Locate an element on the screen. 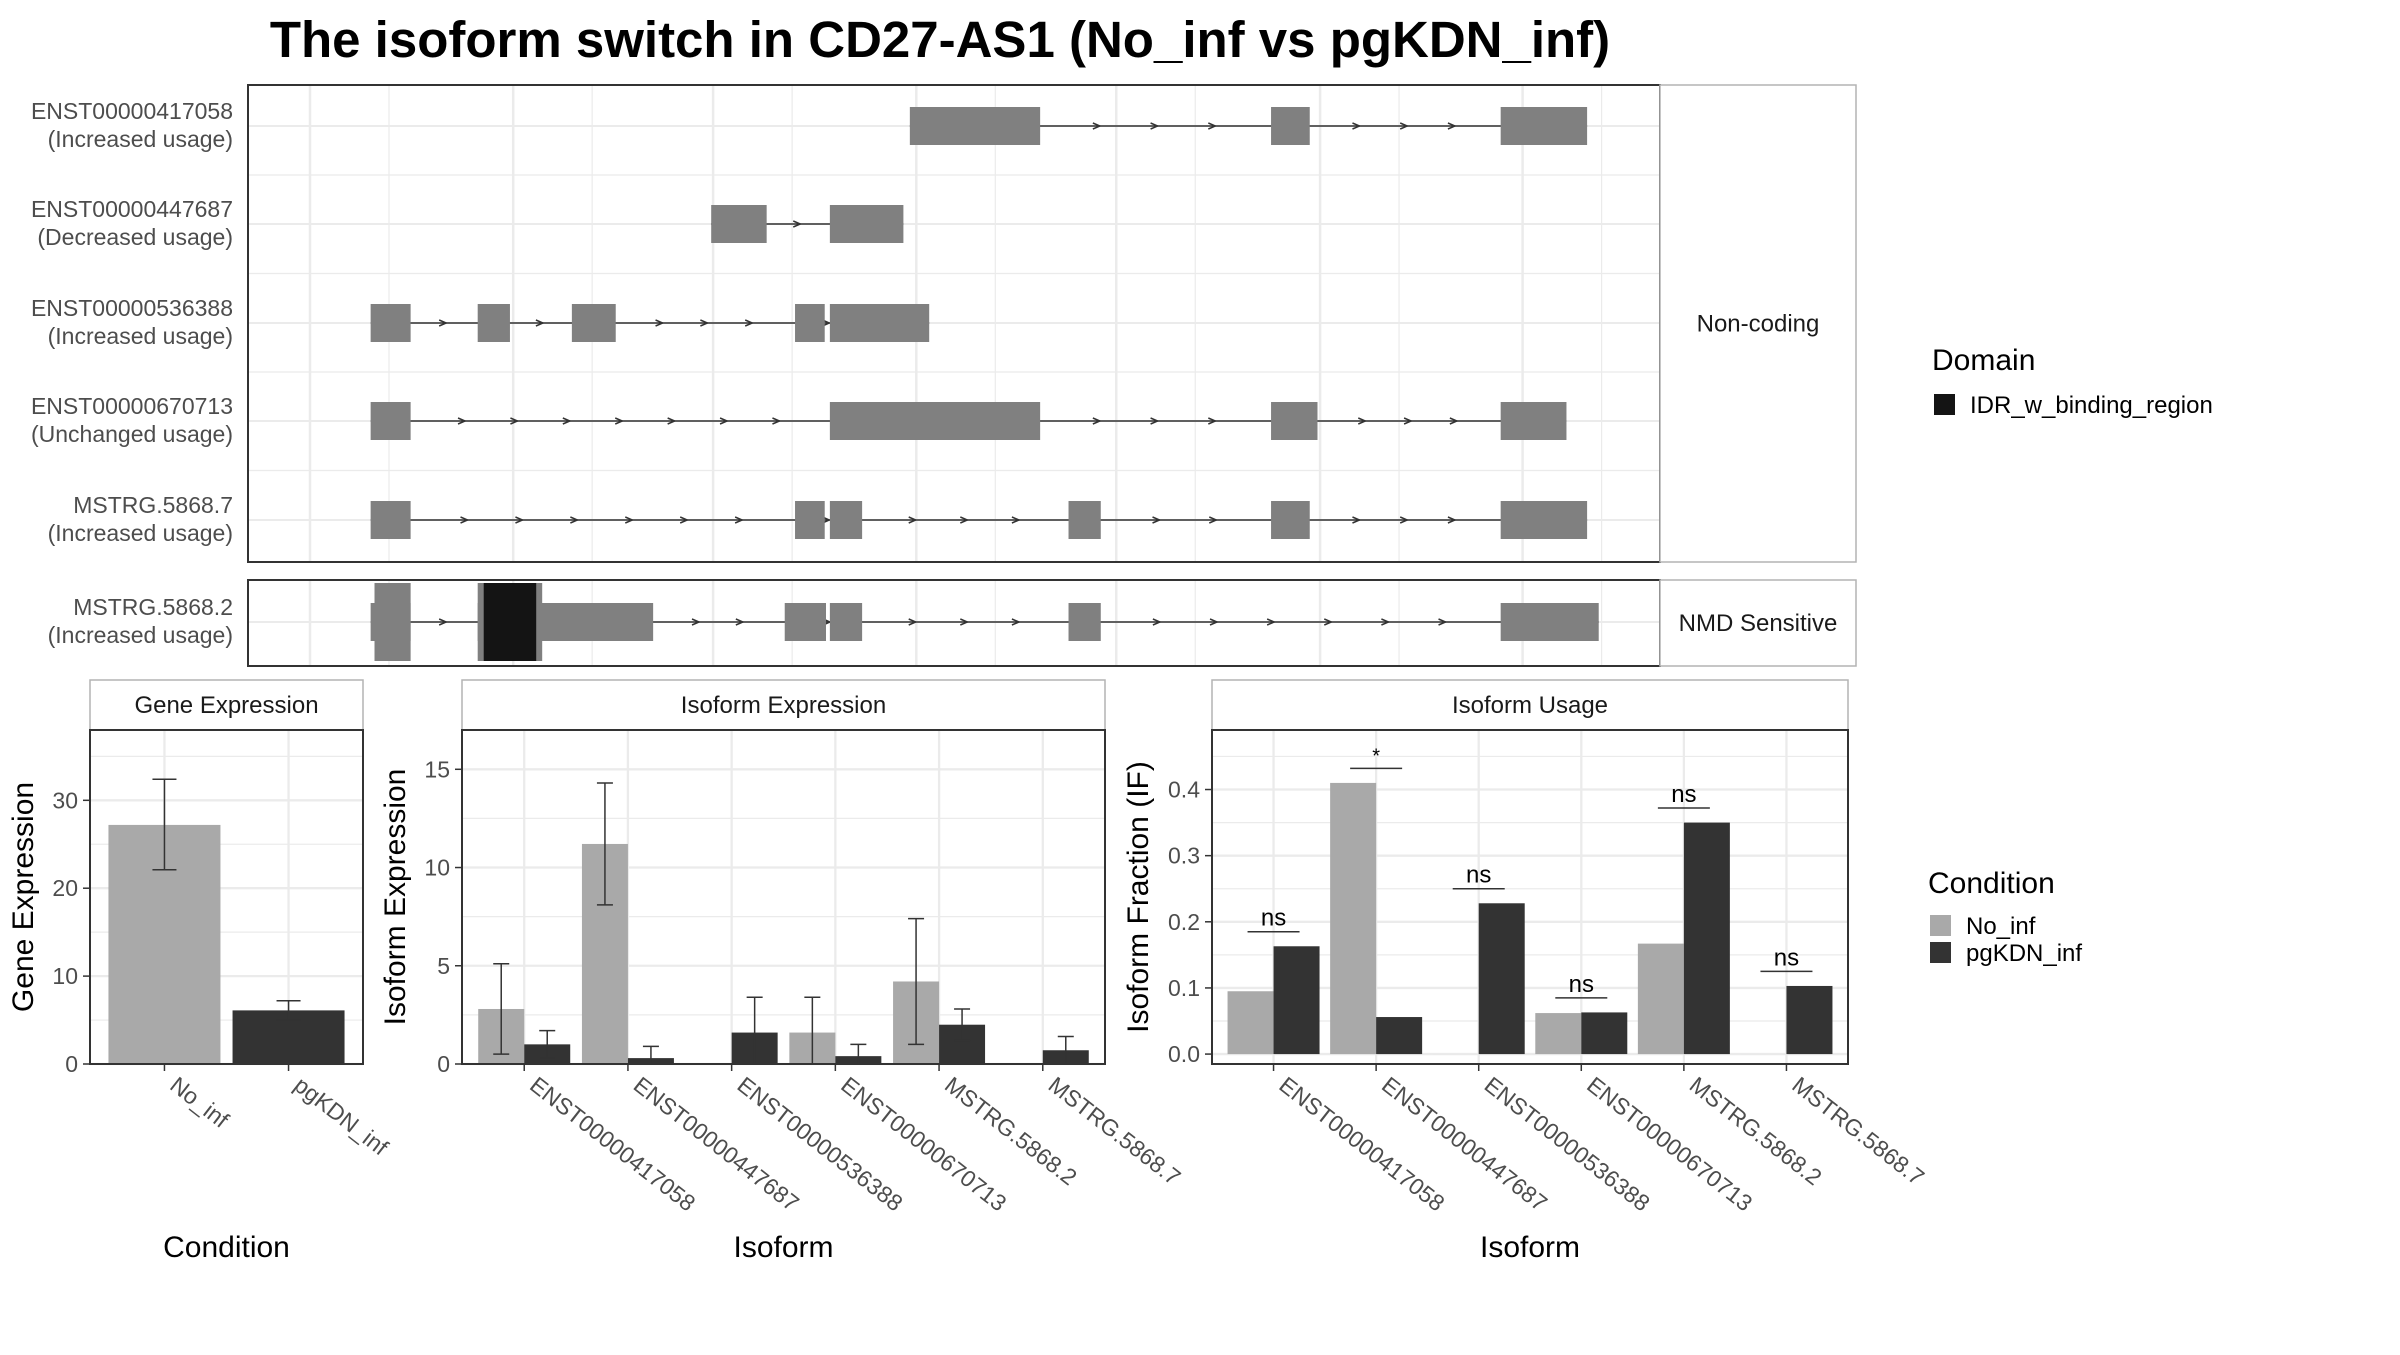  transcript-usage-enst00000670713: (Unchanged usage) is located at coordinates (132, 434).